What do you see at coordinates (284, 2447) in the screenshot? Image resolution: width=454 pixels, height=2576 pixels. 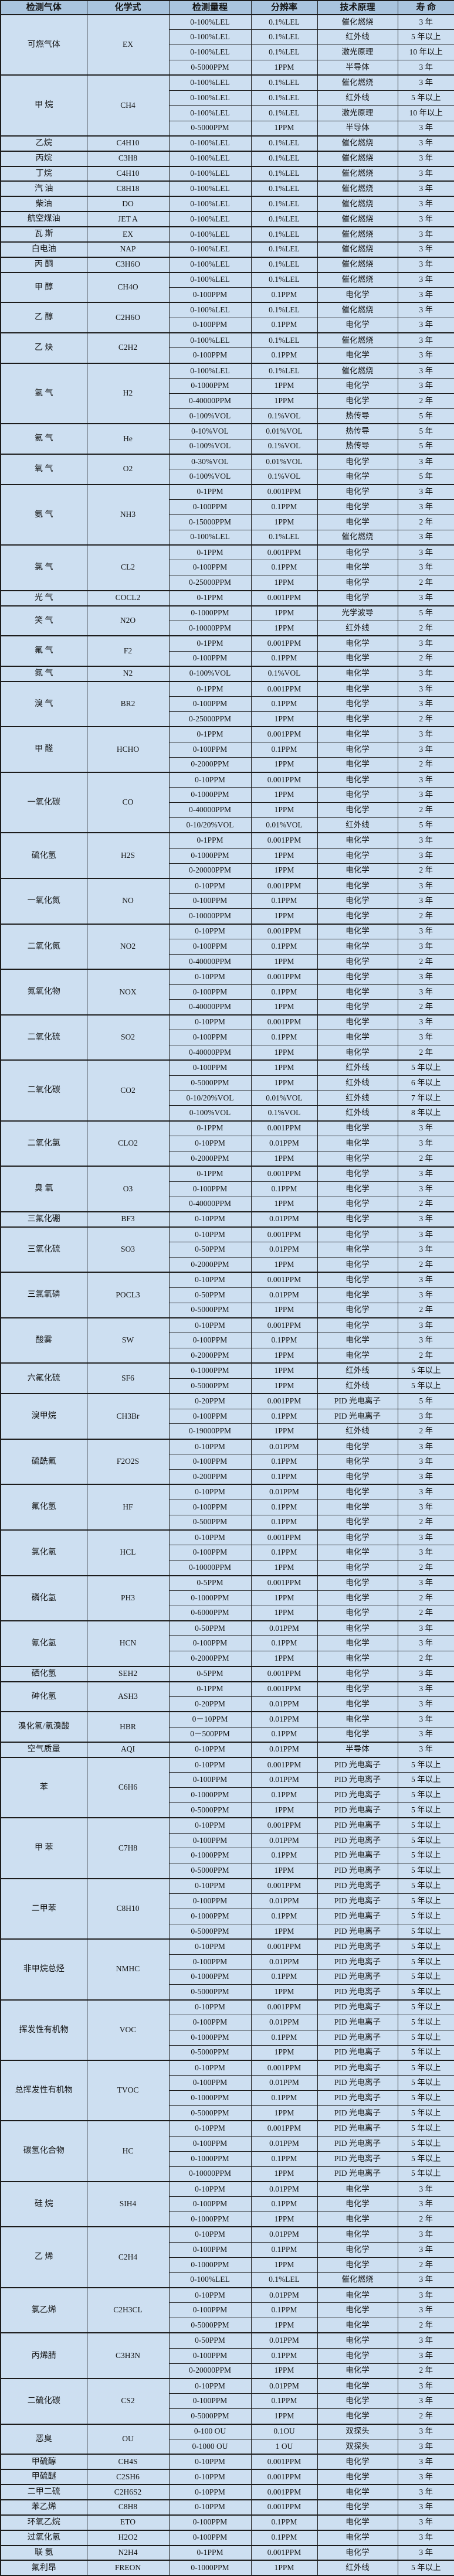 I see `resolution-cell: 1 OU` at bounding box center [284, 2447].